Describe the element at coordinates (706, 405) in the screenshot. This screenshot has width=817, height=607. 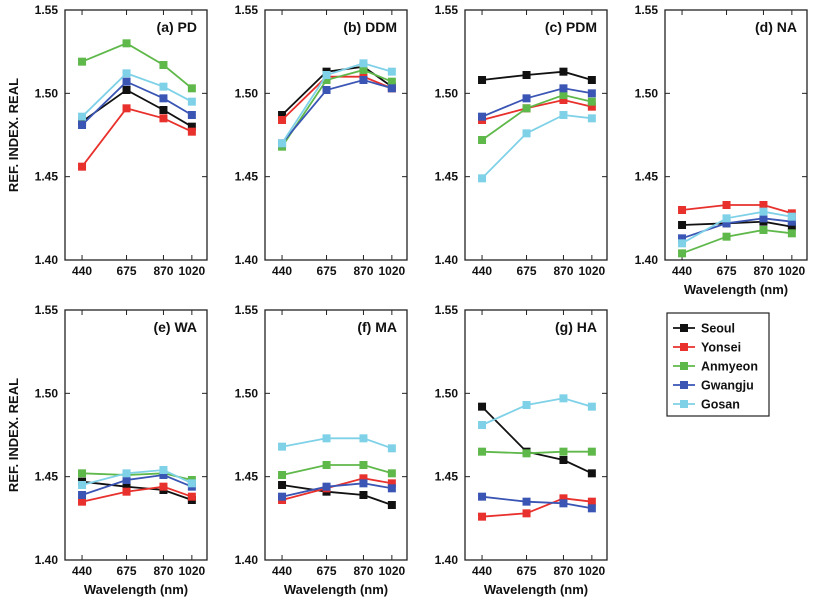
I see `legend-item-gosan: Gosan` at that location.